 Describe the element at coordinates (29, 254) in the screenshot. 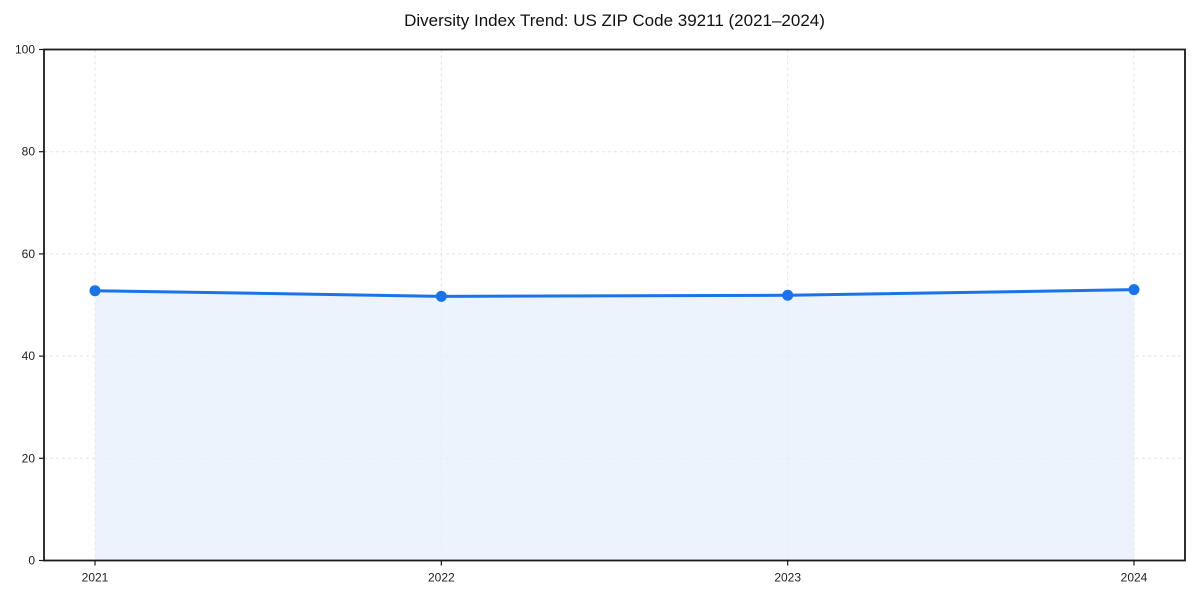

I see `y-tick-label: 60` at that location.